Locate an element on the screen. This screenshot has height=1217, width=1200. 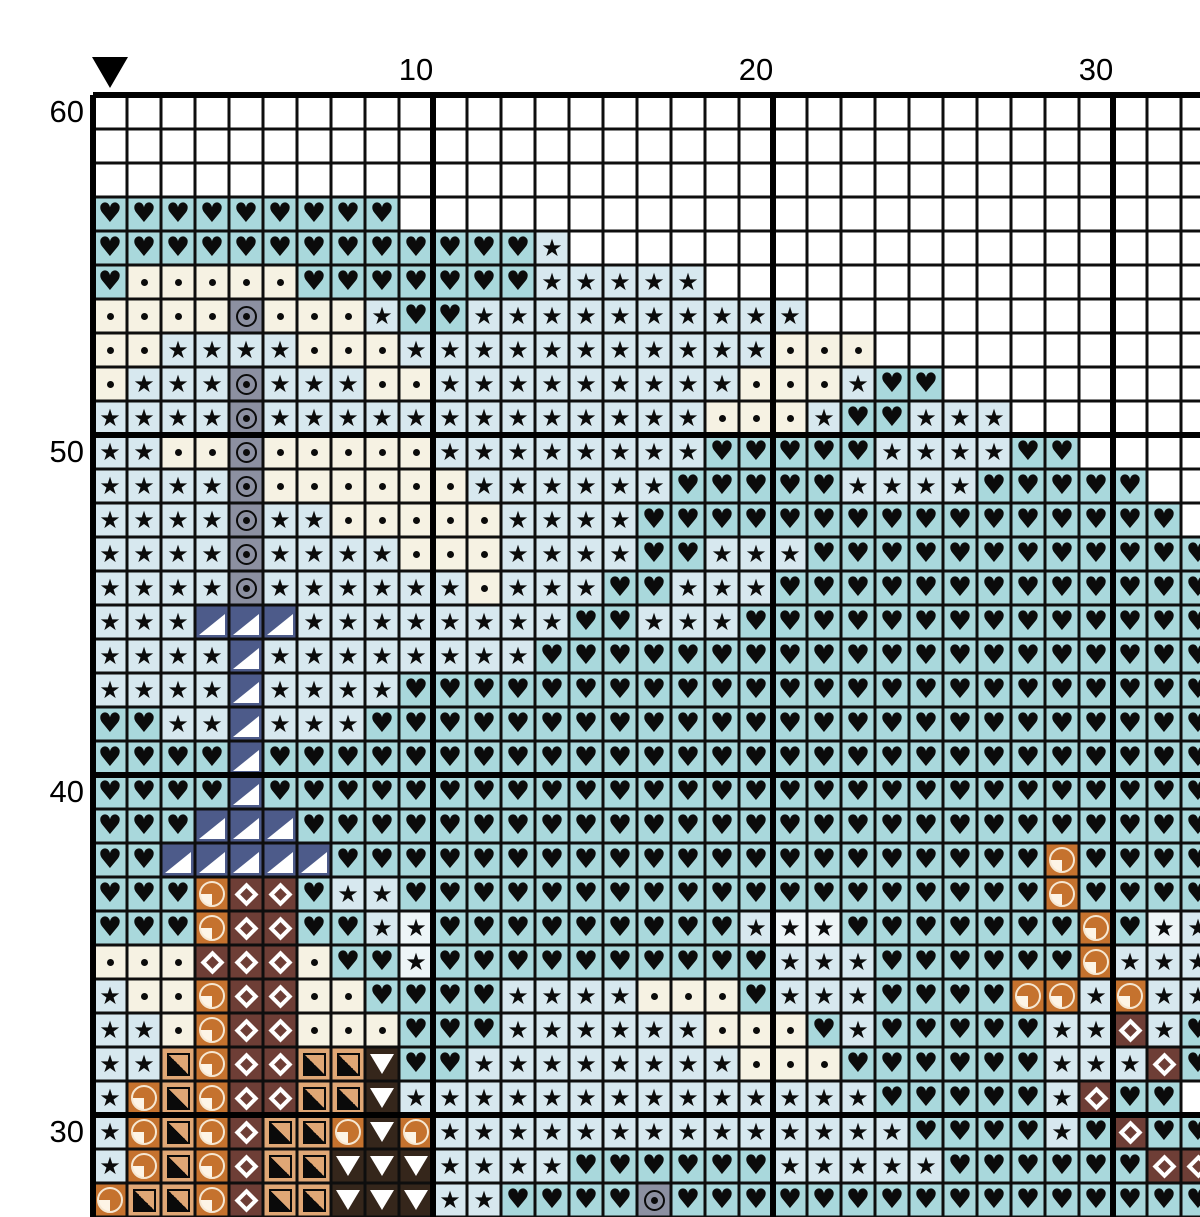
diamond-icon is located at coordinates (1096, 1098).